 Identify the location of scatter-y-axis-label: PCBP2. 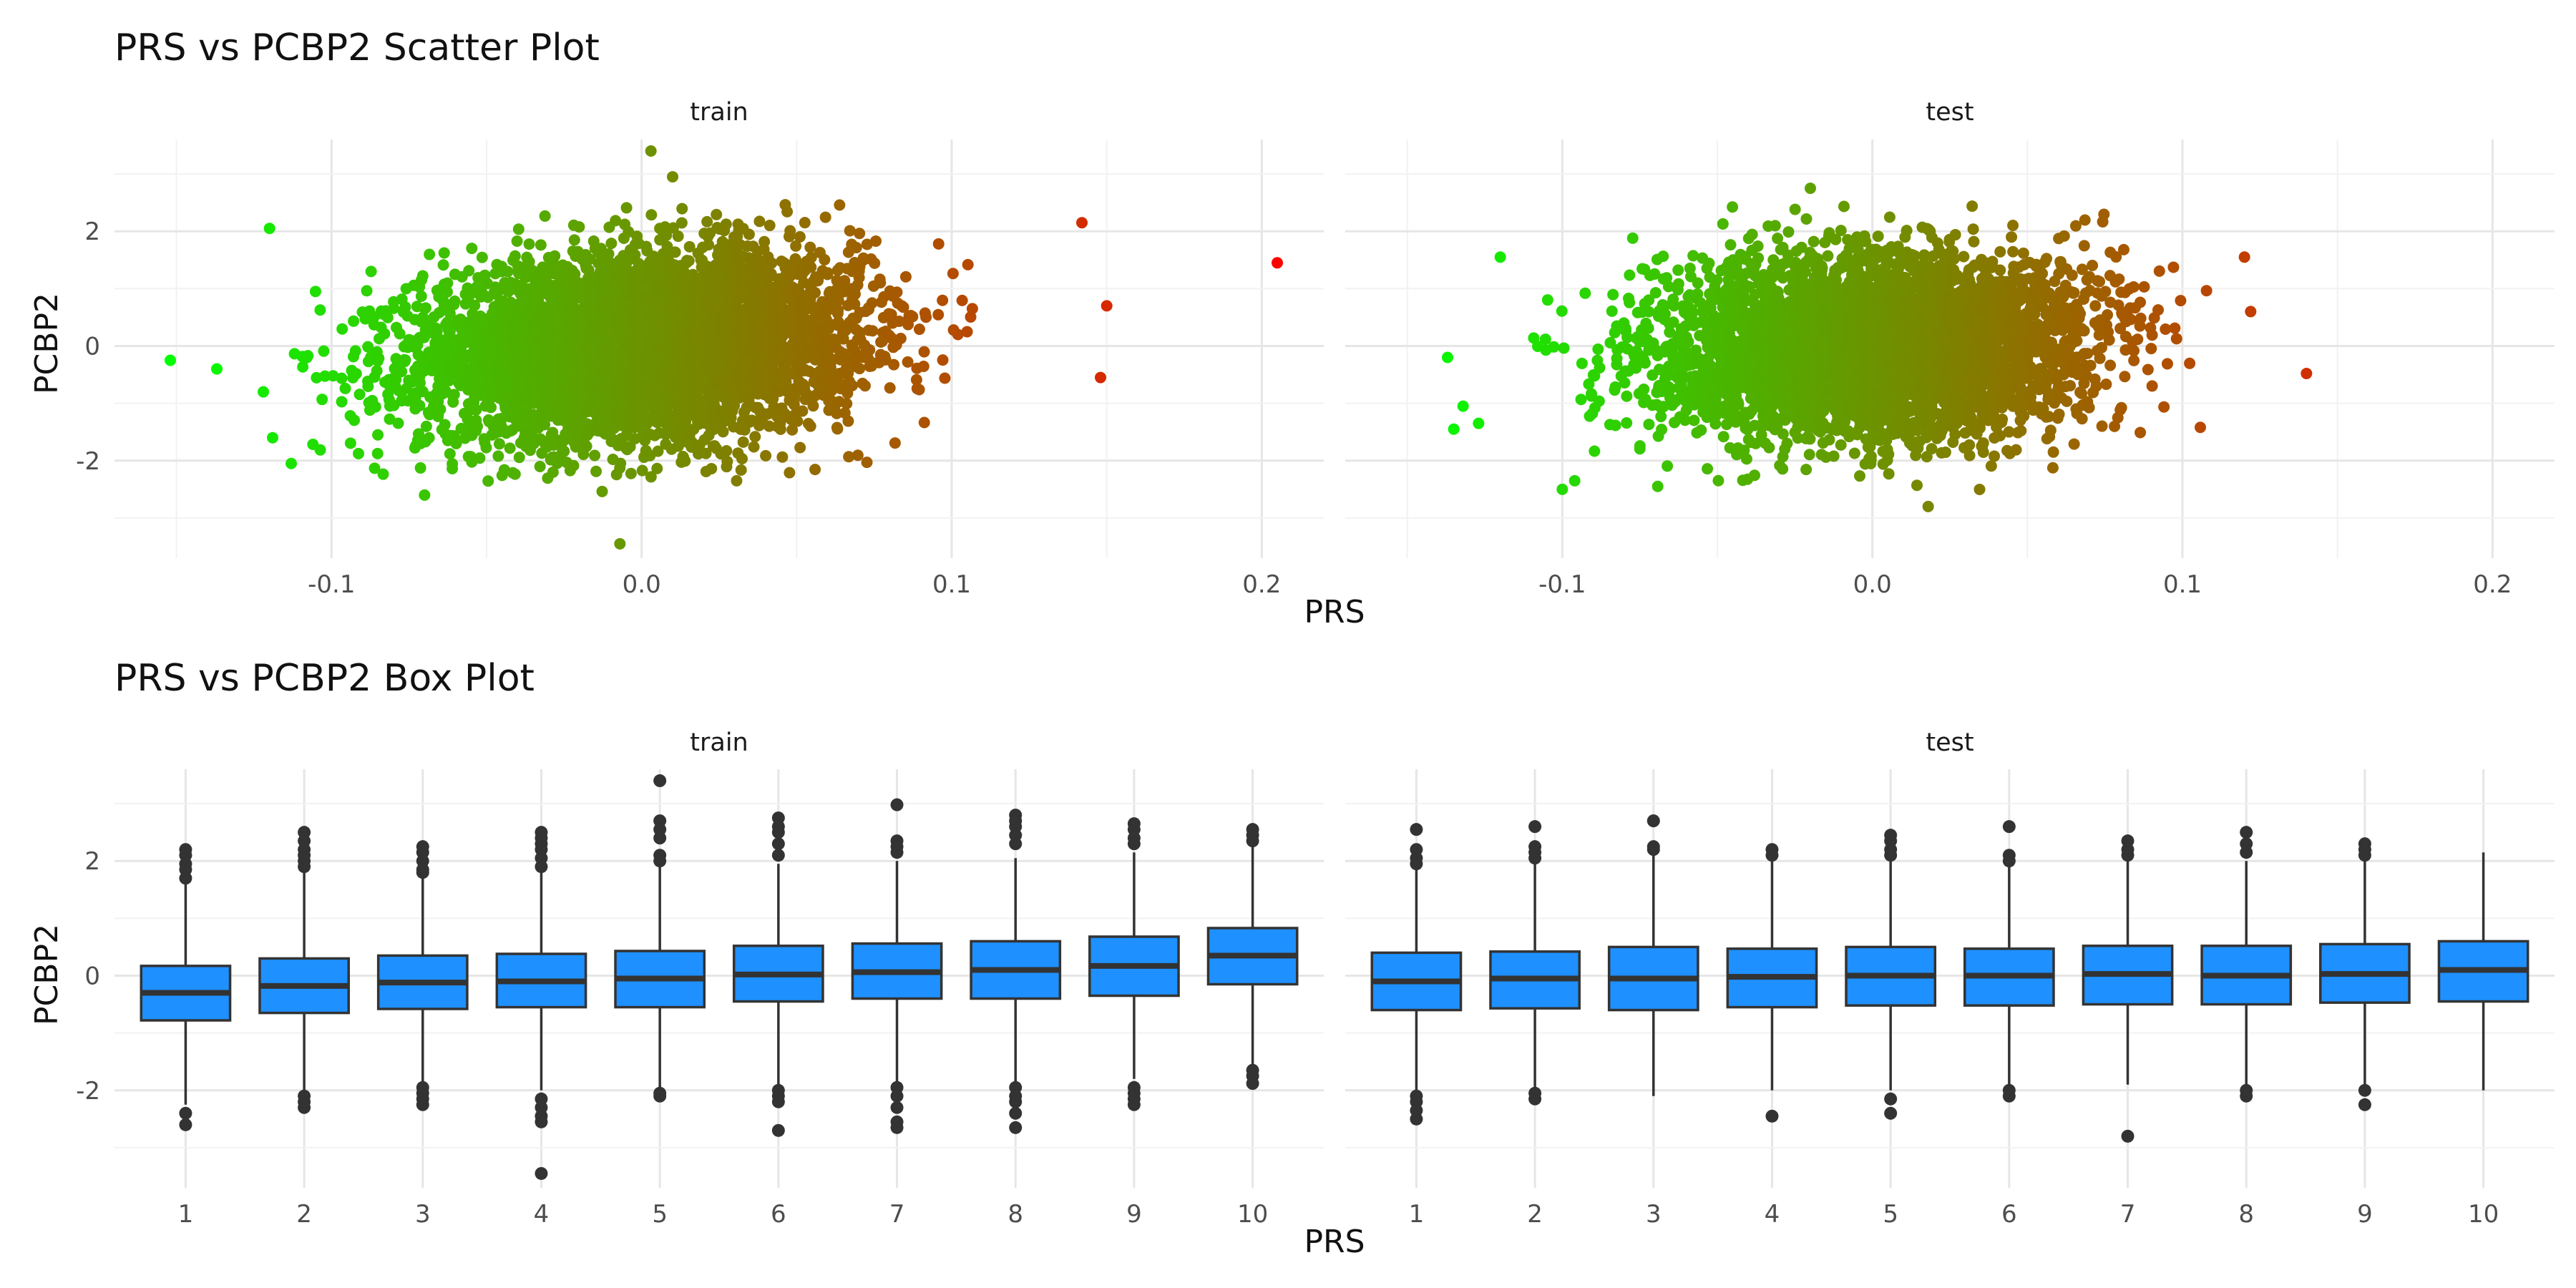
(47, 343).